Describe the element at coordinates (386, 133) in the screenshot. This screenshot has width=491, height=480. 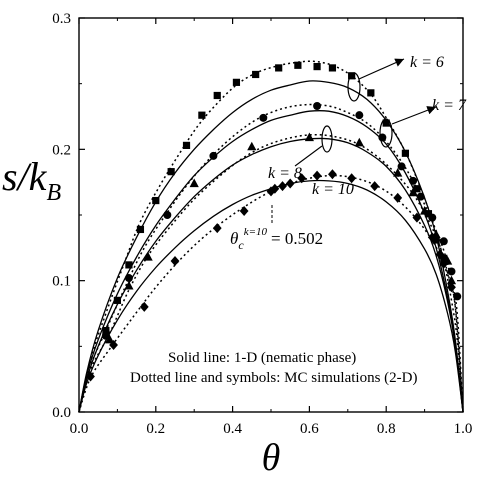
I see `k7-callout-ellipse` at that location.